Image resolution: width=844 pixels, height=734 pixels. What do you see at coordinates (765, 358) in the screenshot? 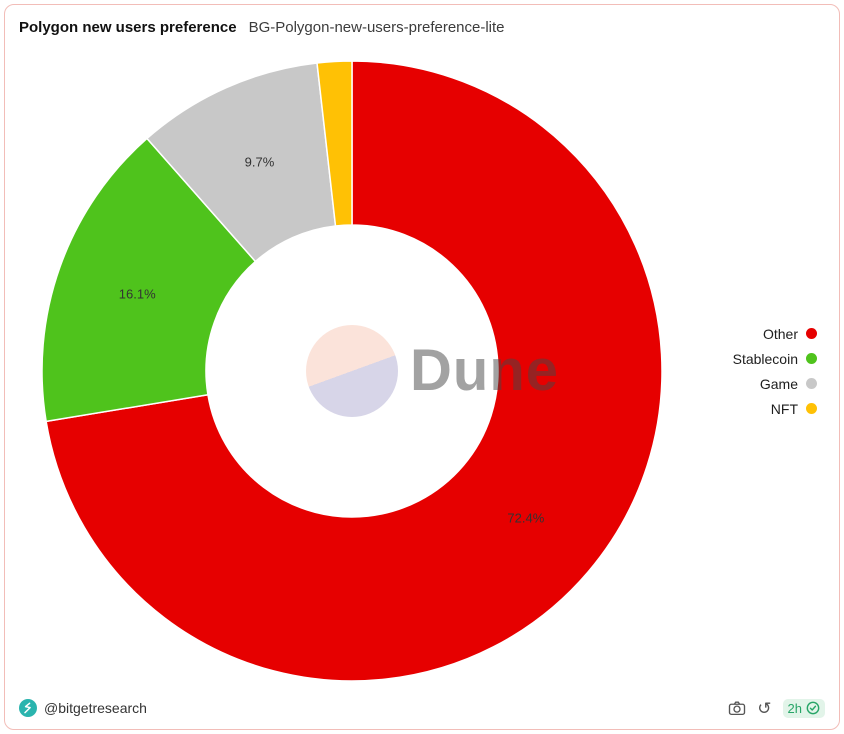
I see `legend-label: Stablecoin` at bounding box center [765, 358].